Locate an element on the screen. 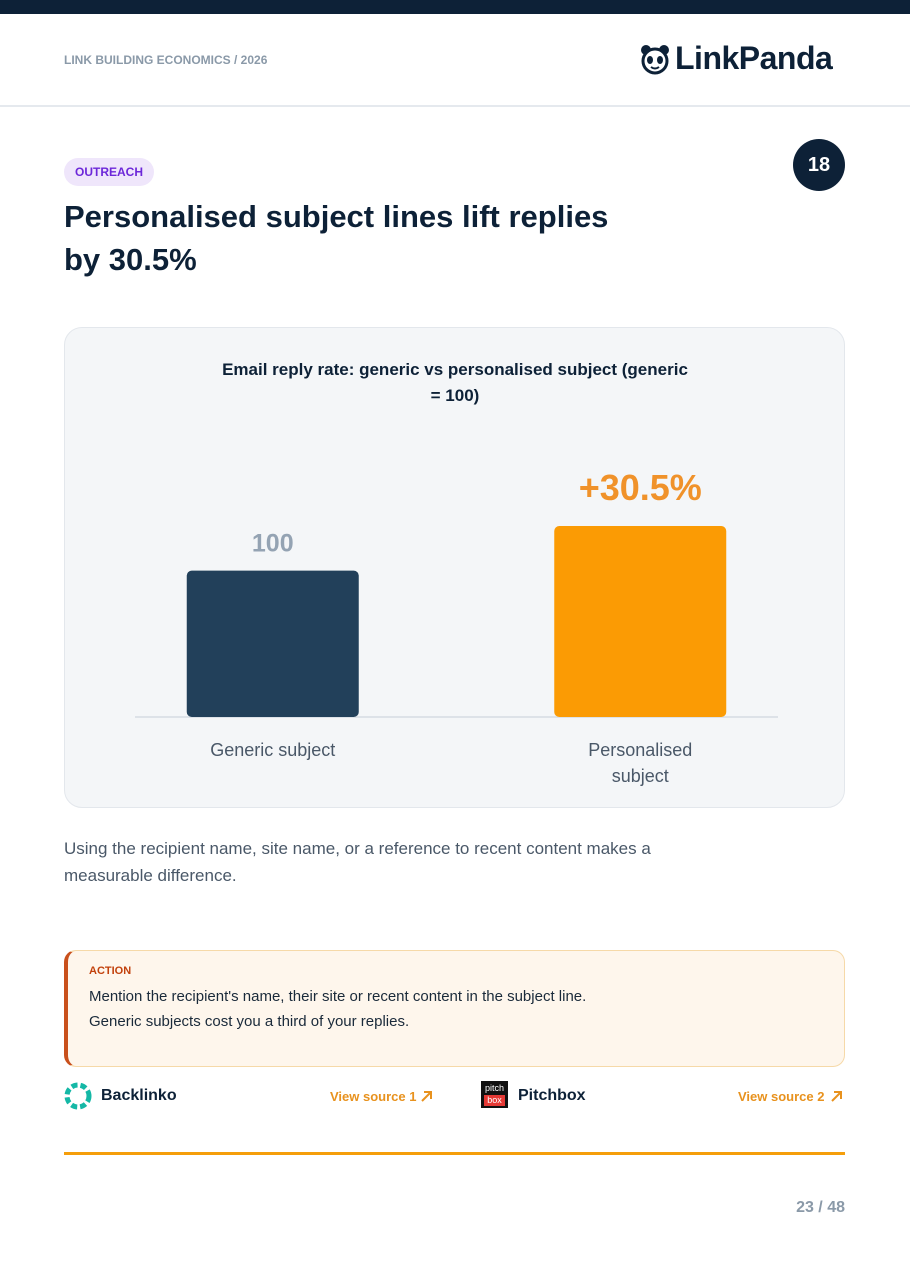 The width and height of the screenshot is (910, 1287). header-rule is located at coordinates (455, 106).